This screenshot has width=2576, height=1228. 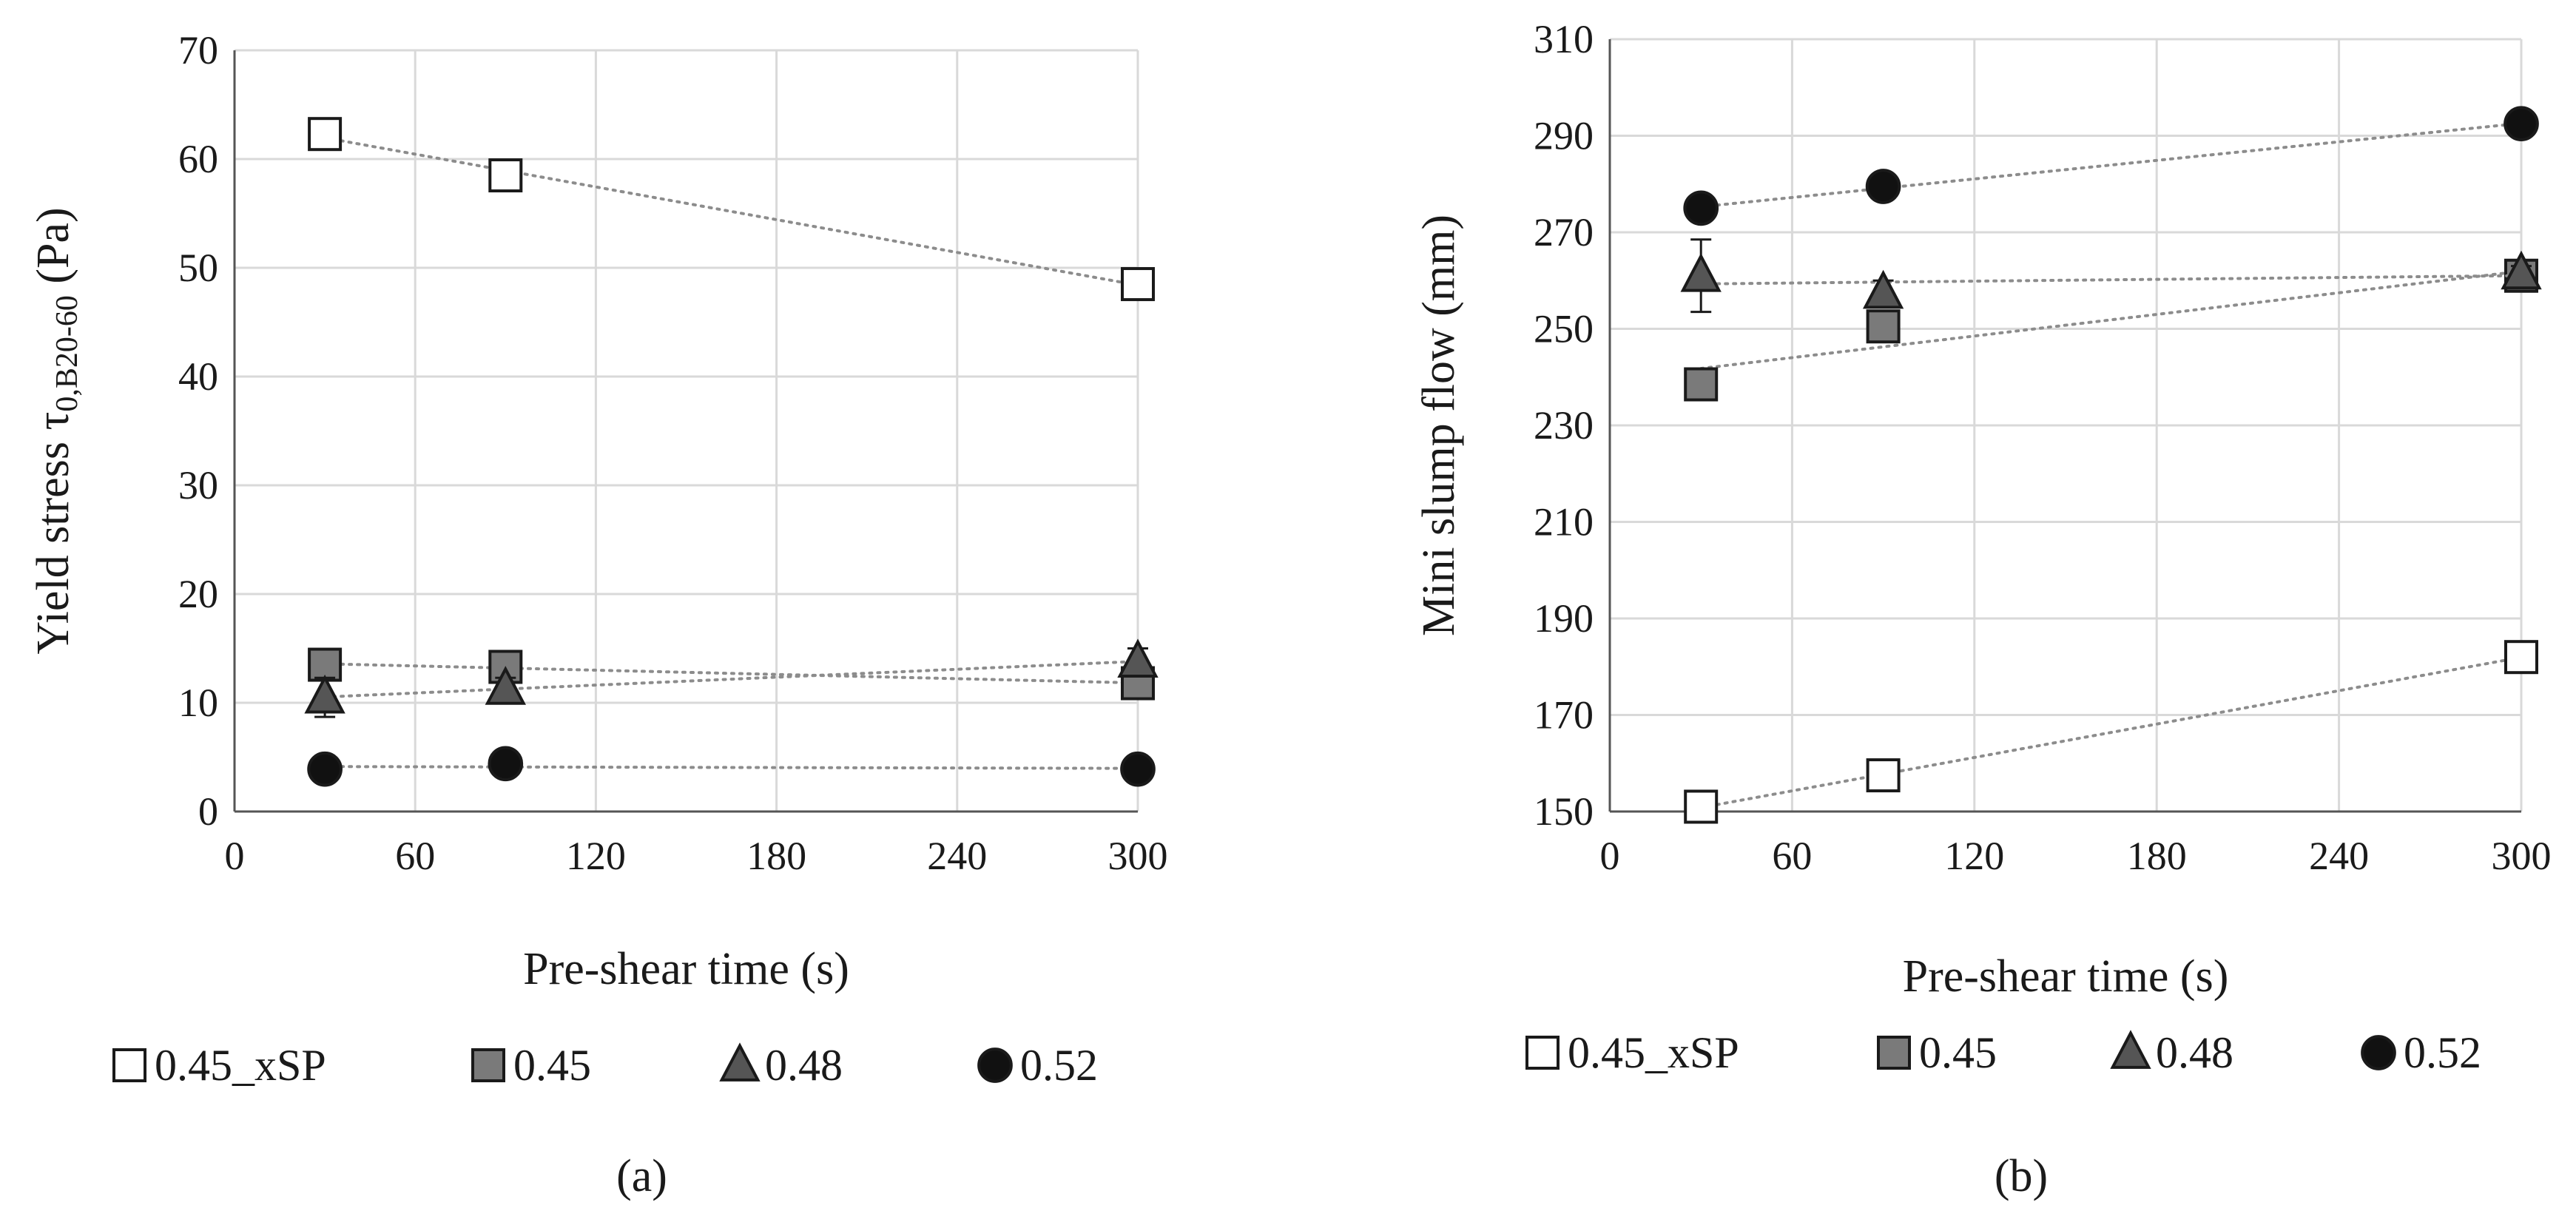 I want to click on y-tick-label: 290, so click(x=1564, y=136).